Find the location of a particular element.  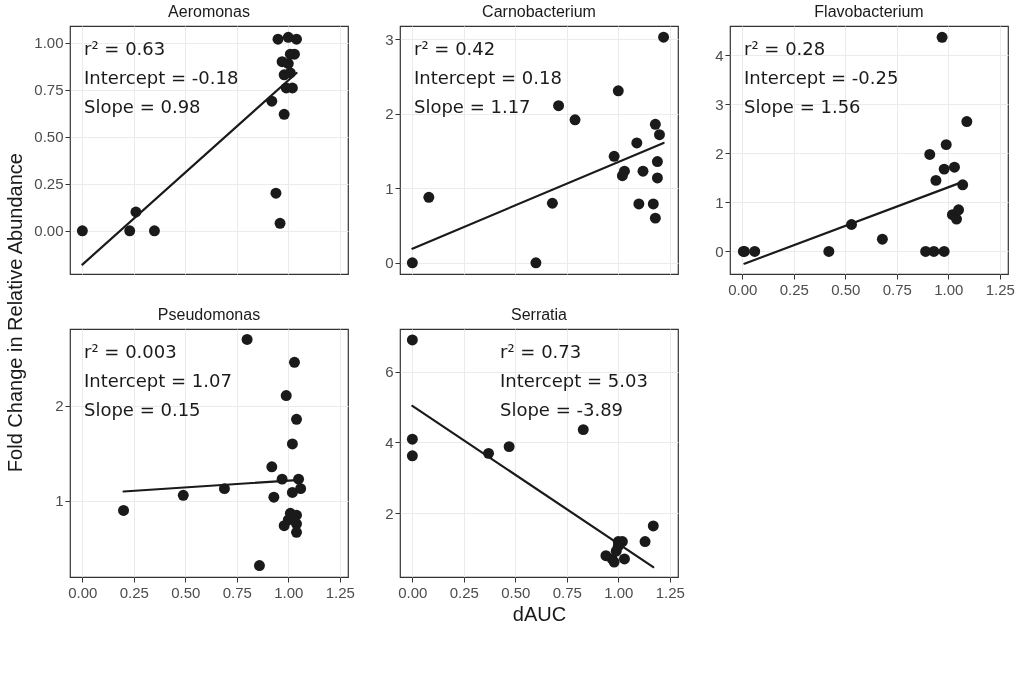

annotation: r² = 0.28 is located at coordinates (785, 48).